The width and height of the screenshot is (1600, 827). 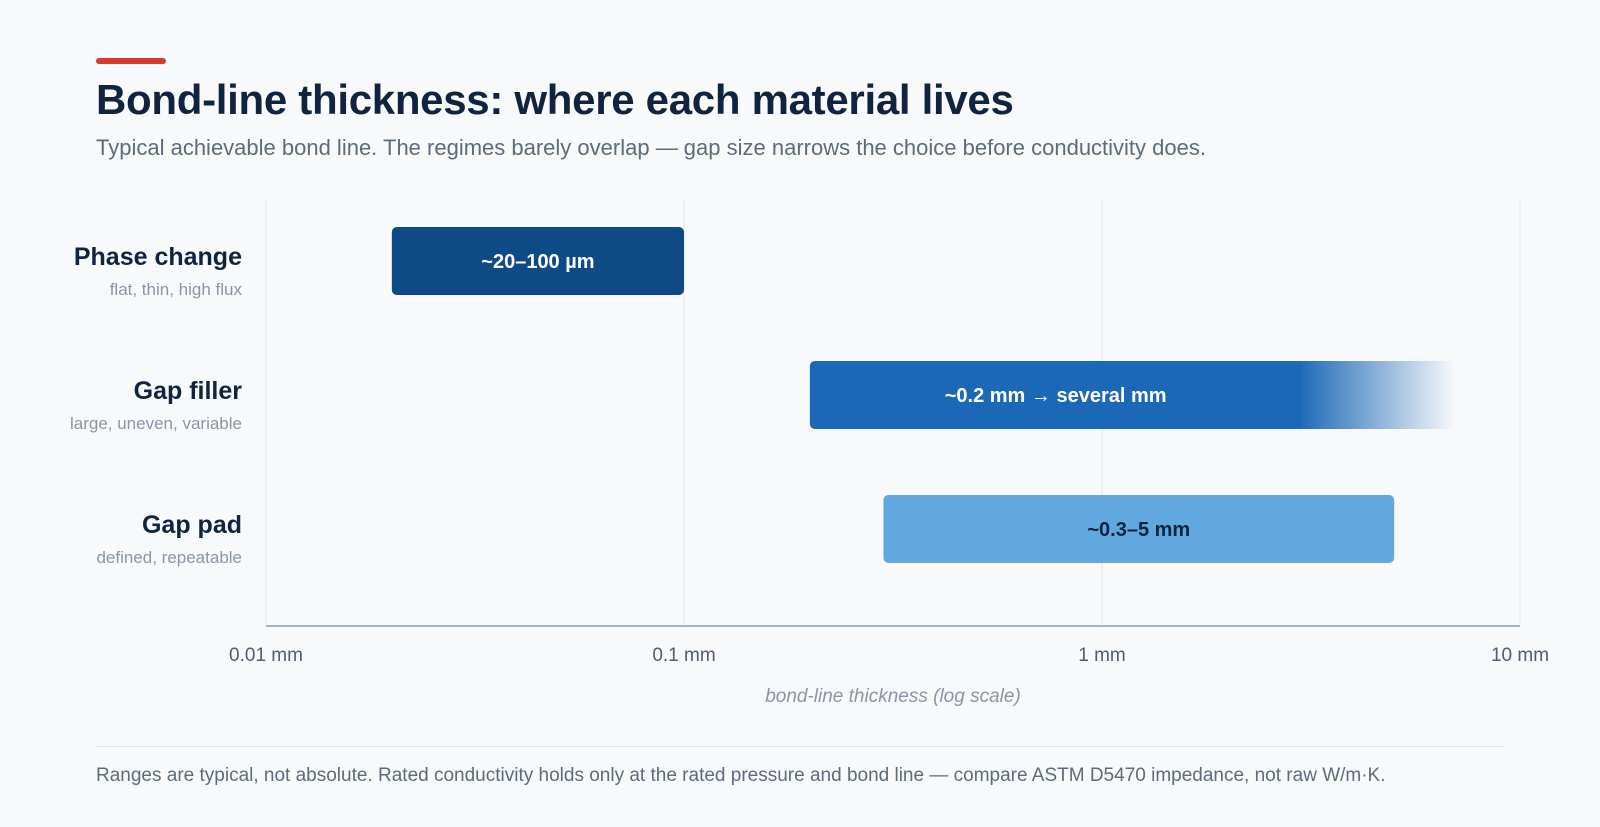 I want to click on x-axis-title: bond-line thickness (log scale), so click(x=893, y=696).